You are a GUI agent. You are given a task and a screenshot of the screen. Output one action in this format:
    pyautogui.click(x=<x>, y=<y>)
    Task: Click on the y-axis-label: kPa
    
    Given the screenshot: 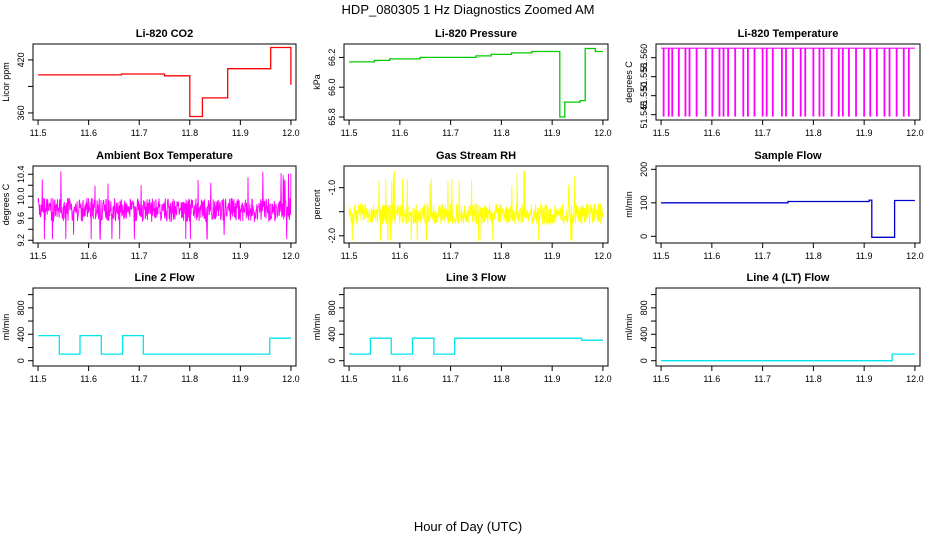 What is the action you would take?
    pyautogui.click(x=317, y=82)
    